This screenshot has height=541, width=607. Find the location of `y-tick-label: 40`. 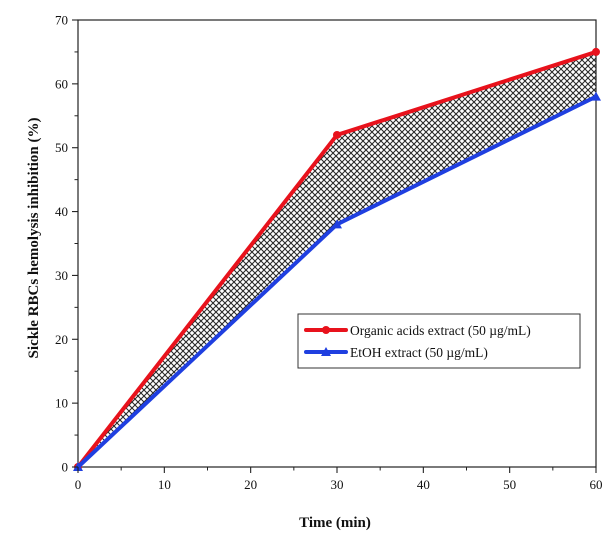

y-tick-label: 40 is located at coordinates (61, 211).